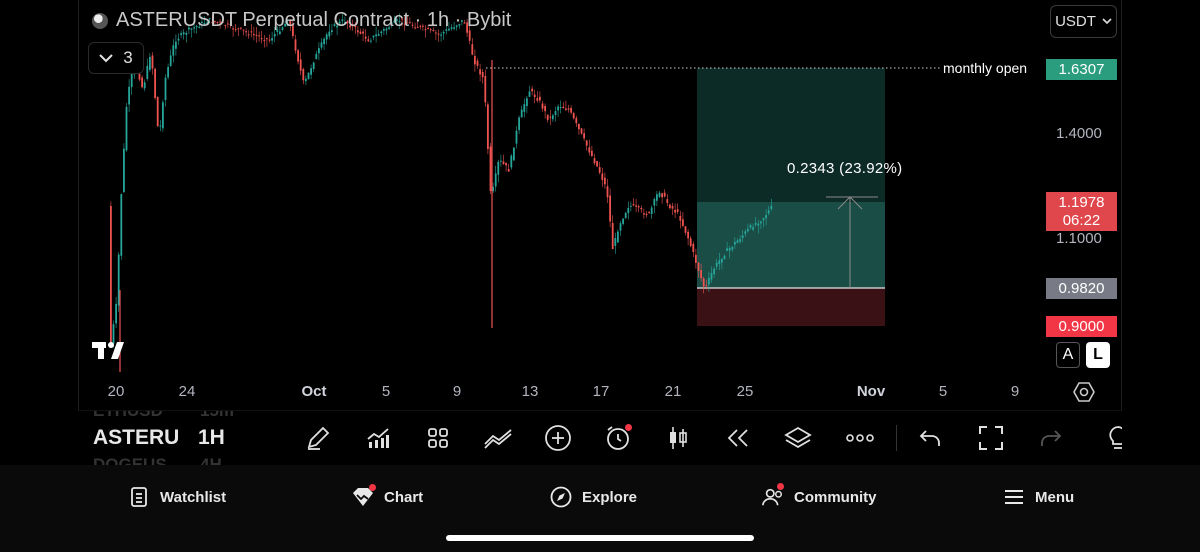 This screenshot has width=1200, height=552. Describe the element at coordinates (177, 497) in the screenshot. I see `nav-watchlist: Watchlist` at that location.